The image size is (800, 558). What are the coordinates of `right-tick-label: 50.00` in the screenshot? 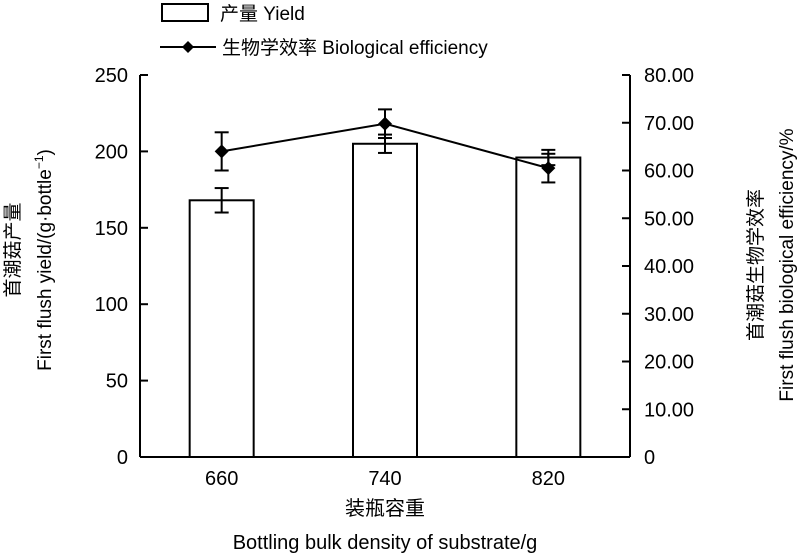 It's located at (669, 219).